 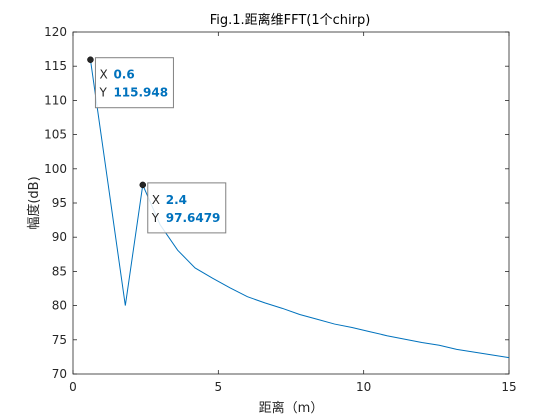 What do you see at coordinates (59, 374) in the screenshot?
I see `y-tick-label: 70` at bounding box center [59, 374].